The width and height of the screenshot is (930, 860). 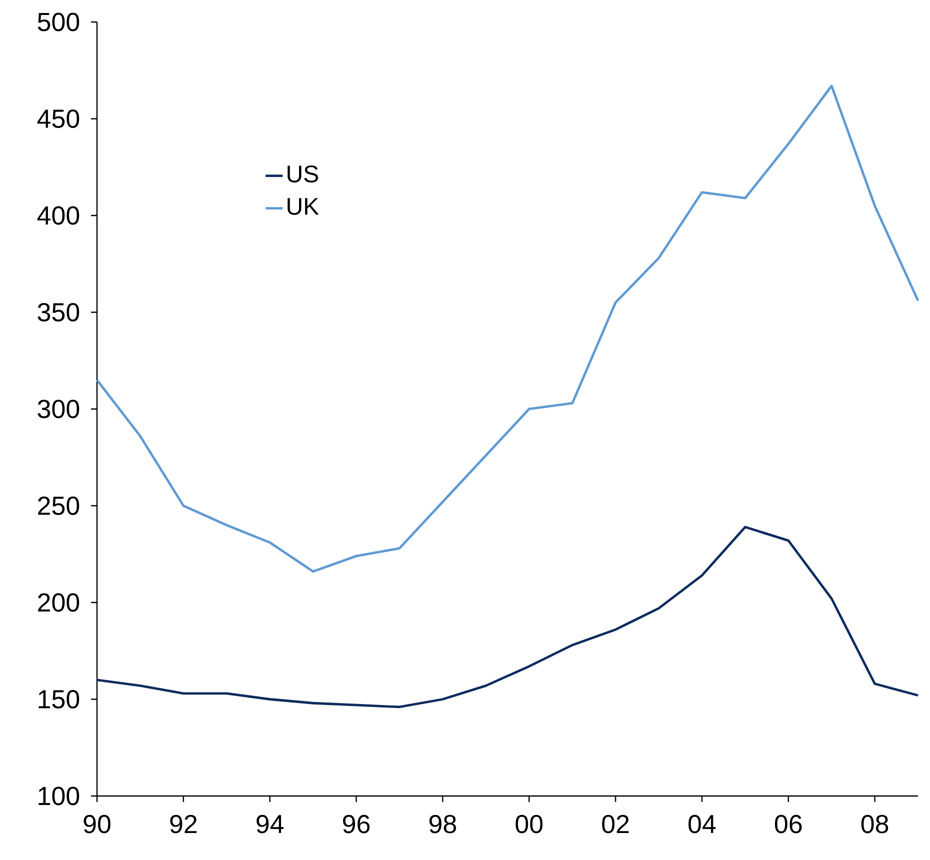 What do you see at coordinates (97, 824) in the screenshot?
I see `x-tick-label: 90` at bounding box center [97, 824].